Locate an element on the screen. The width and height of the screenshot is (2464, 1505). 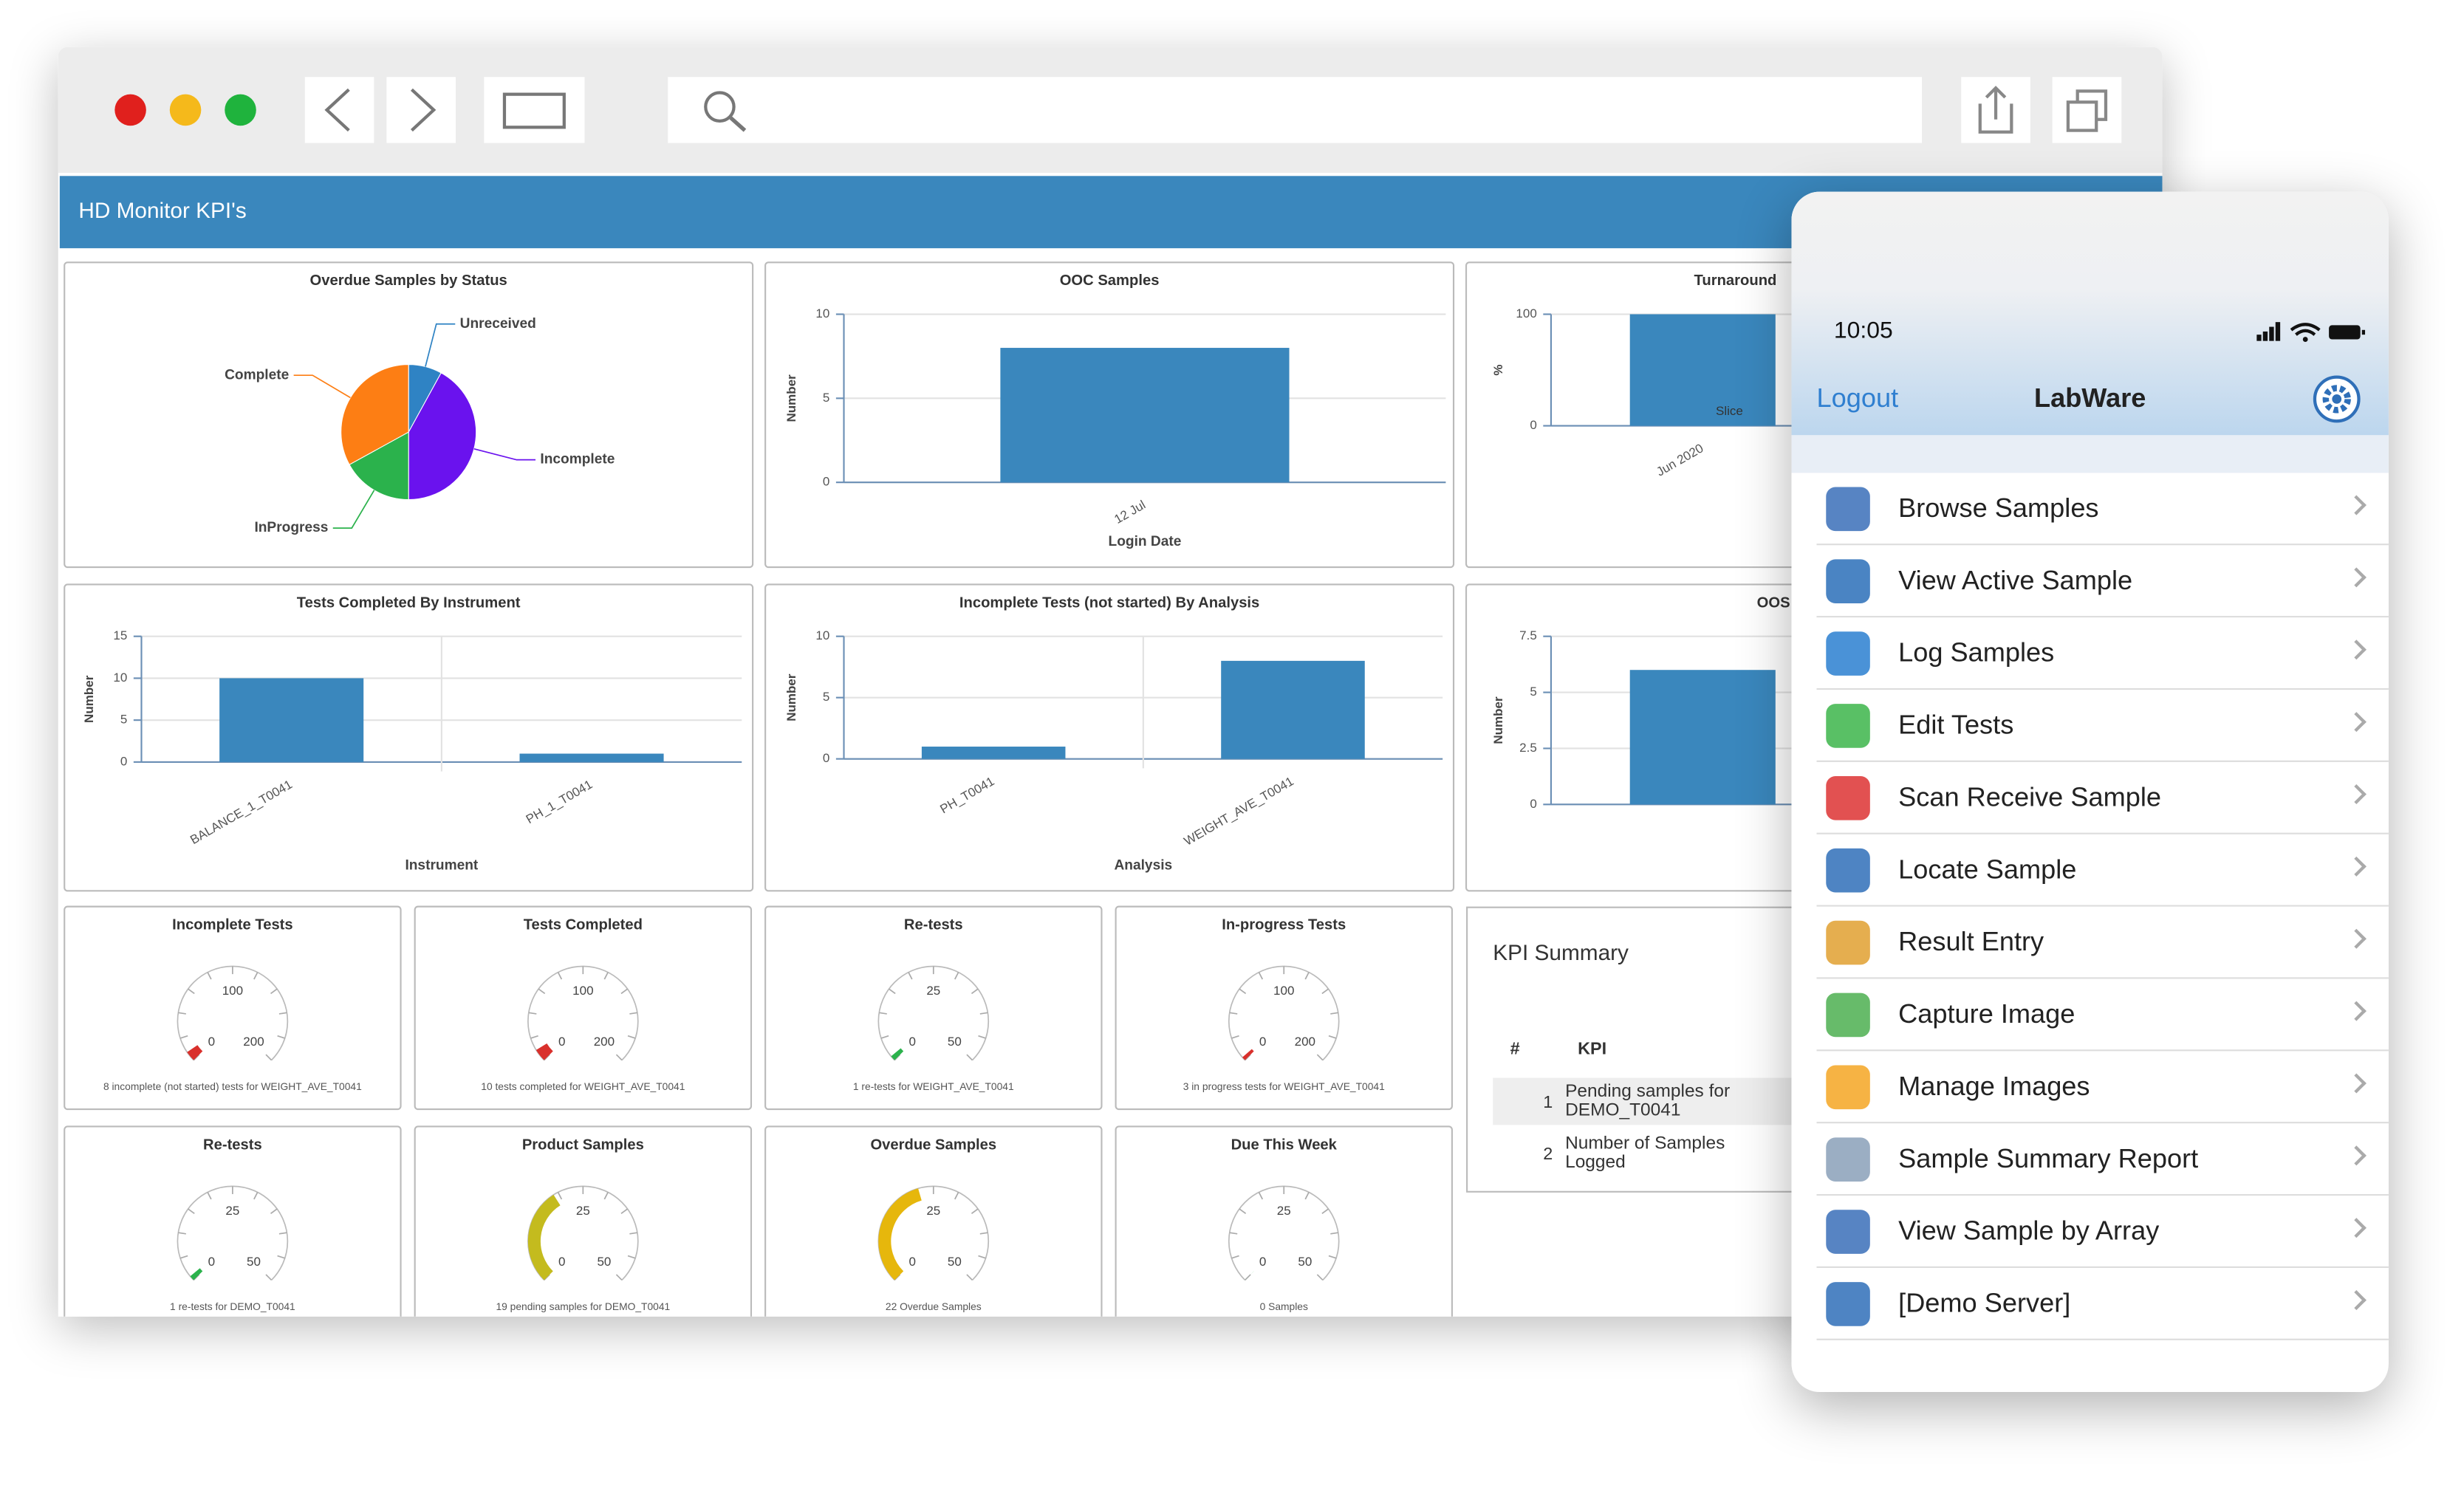
menu-label: Result Entry is located at coordinates (1971, 942).